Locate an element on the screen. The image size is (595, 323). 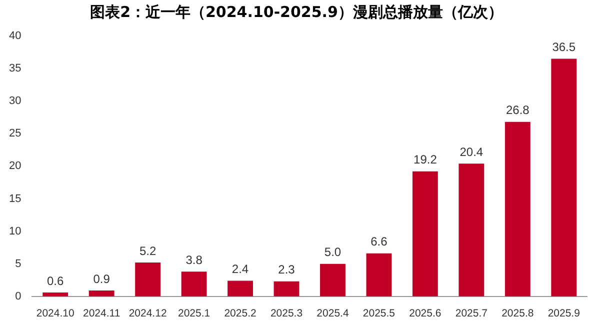
data-label: 2.3 is located at coordinates (287, 269).